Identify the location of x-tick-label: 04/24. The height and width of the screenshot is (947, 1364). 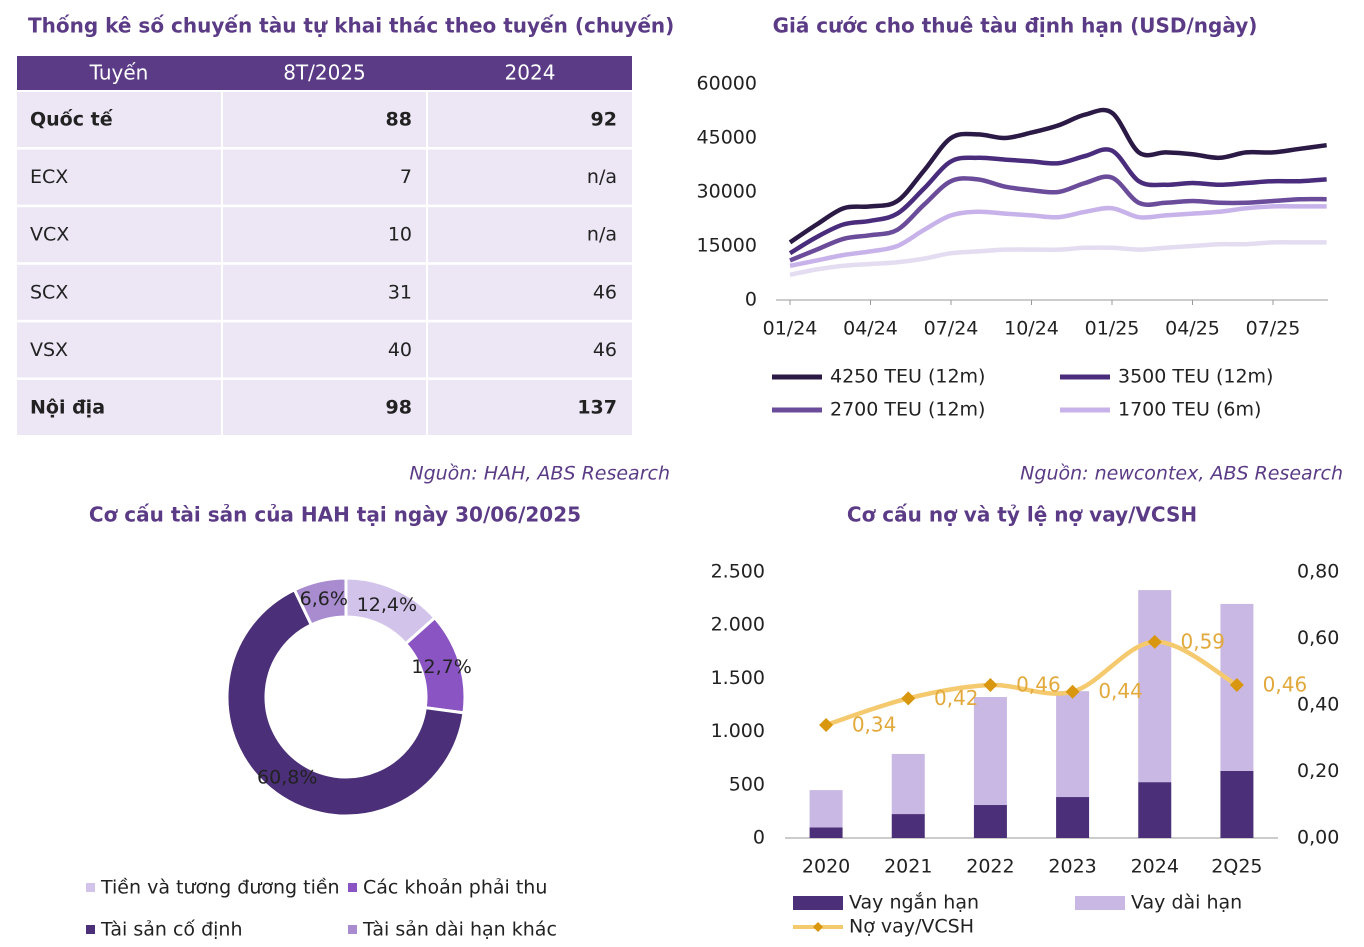
(870, 329).